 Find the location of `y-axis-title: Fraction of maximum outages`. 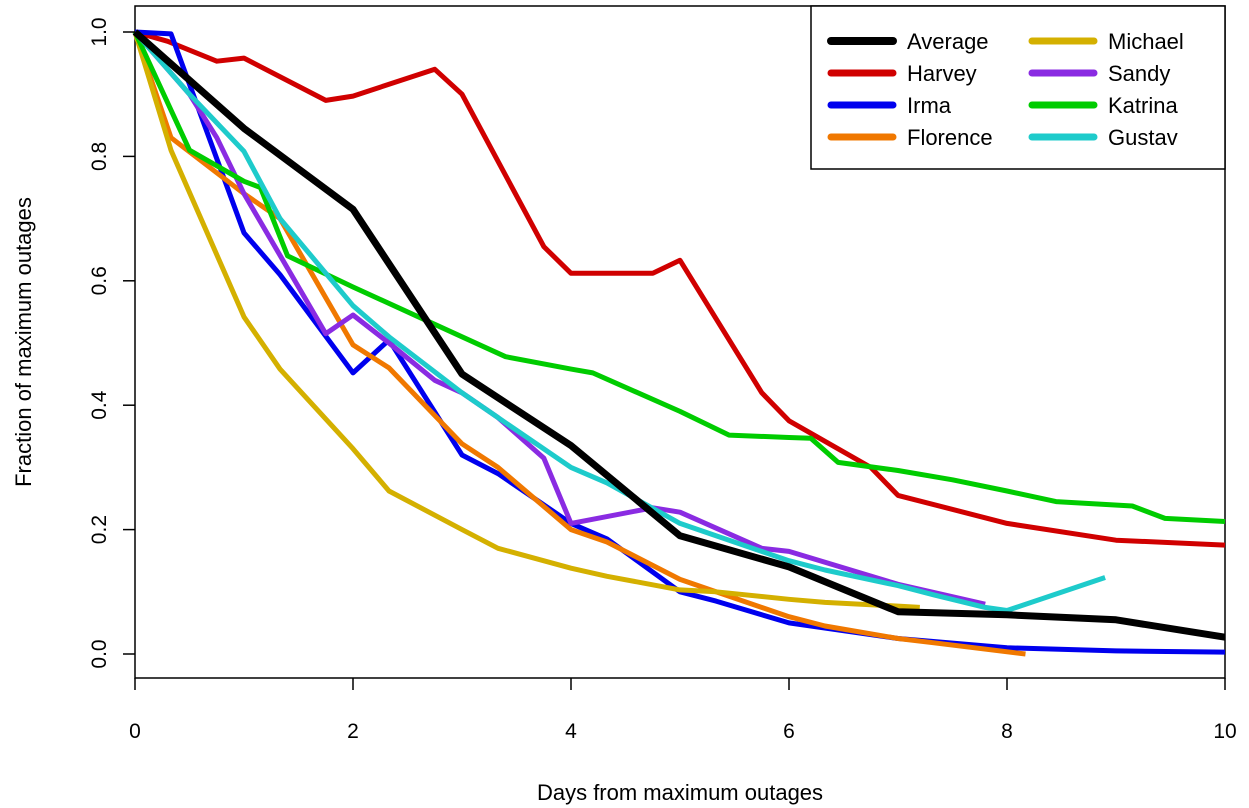

y-axis-title: Fraction of maximum outages is located at coordinates (23, 342).